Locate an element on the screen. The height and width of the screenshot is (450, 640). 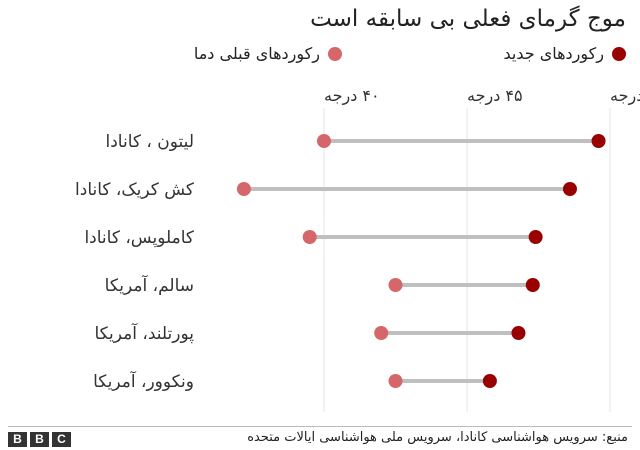
row-label: لیتون ، کانادا is located at coordinates (150, 142).